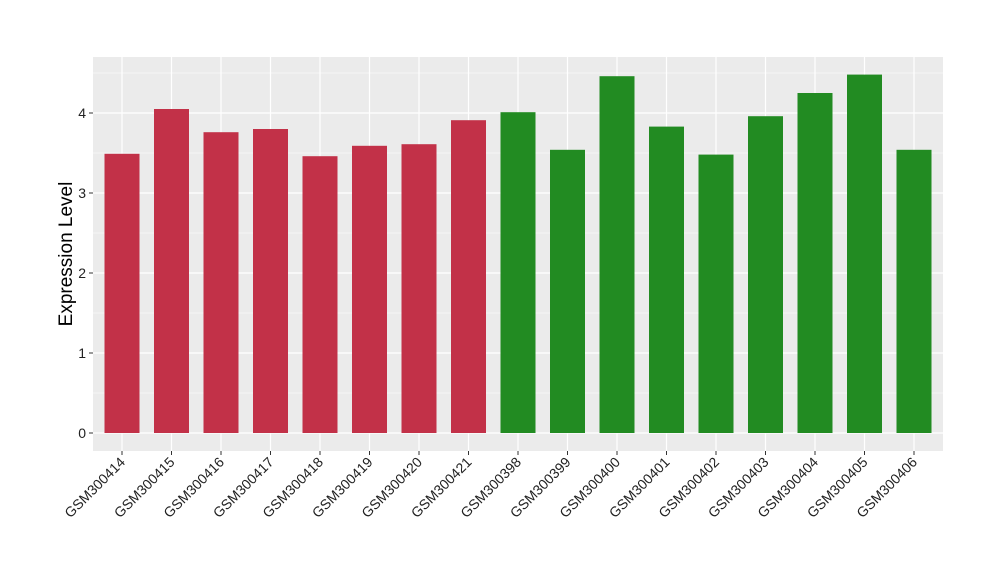  I want to click on bar-GSM300418, so click(320, 294).